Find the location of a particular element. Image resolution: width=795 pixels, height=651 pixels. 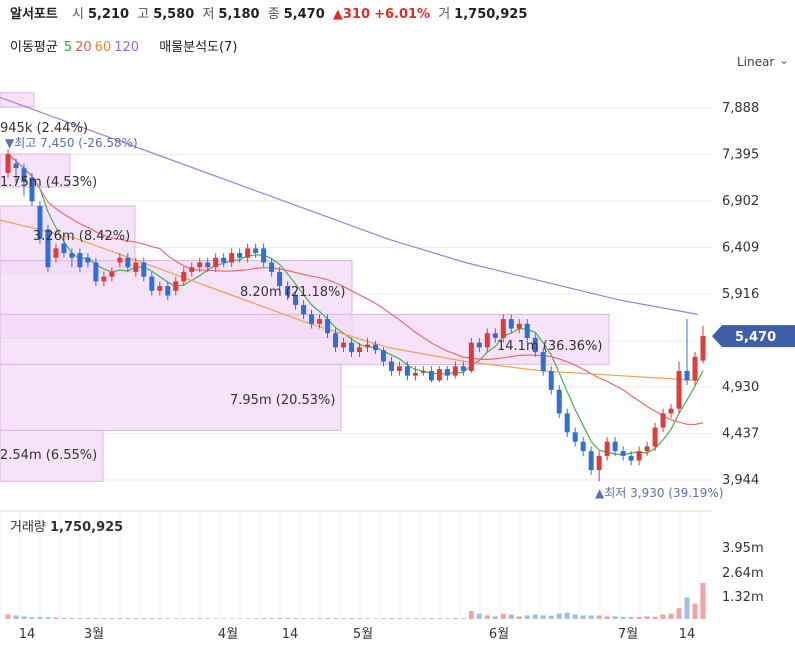

ma120-label: 120 is located at coordinates (127, 47).